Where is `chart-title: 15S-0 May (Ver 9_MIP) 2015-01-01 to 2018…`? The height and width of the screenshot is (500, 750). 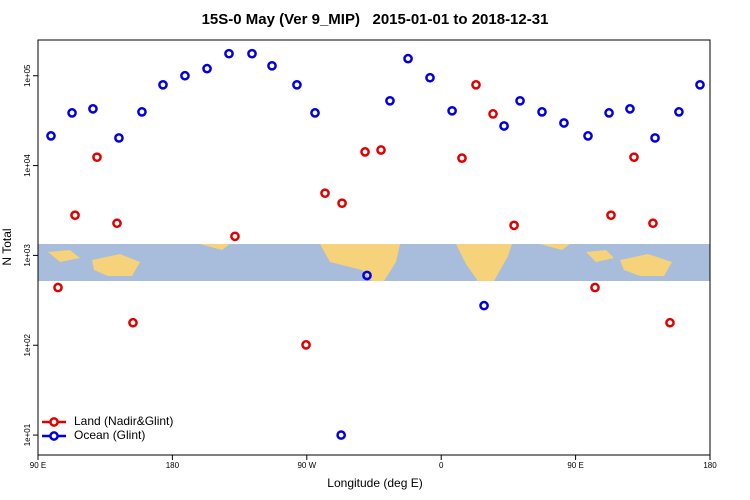 chart-title: 15S-0 May (Ver 9_MIP) 2015-01-01 to 2018… is located at coordinates (375, 19).